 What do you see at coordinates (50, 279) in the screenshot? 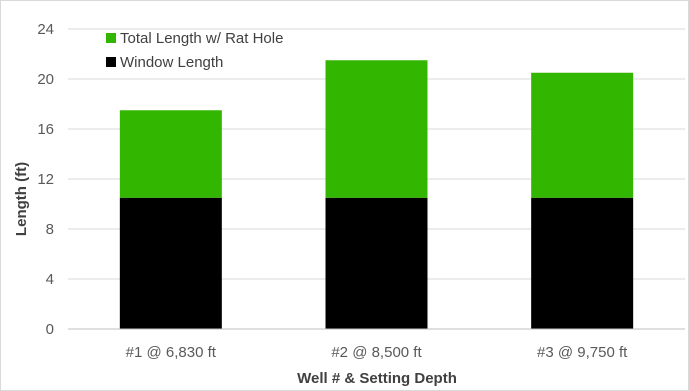
I see `y-tick-label: 4` at bounding box center [50, 279].